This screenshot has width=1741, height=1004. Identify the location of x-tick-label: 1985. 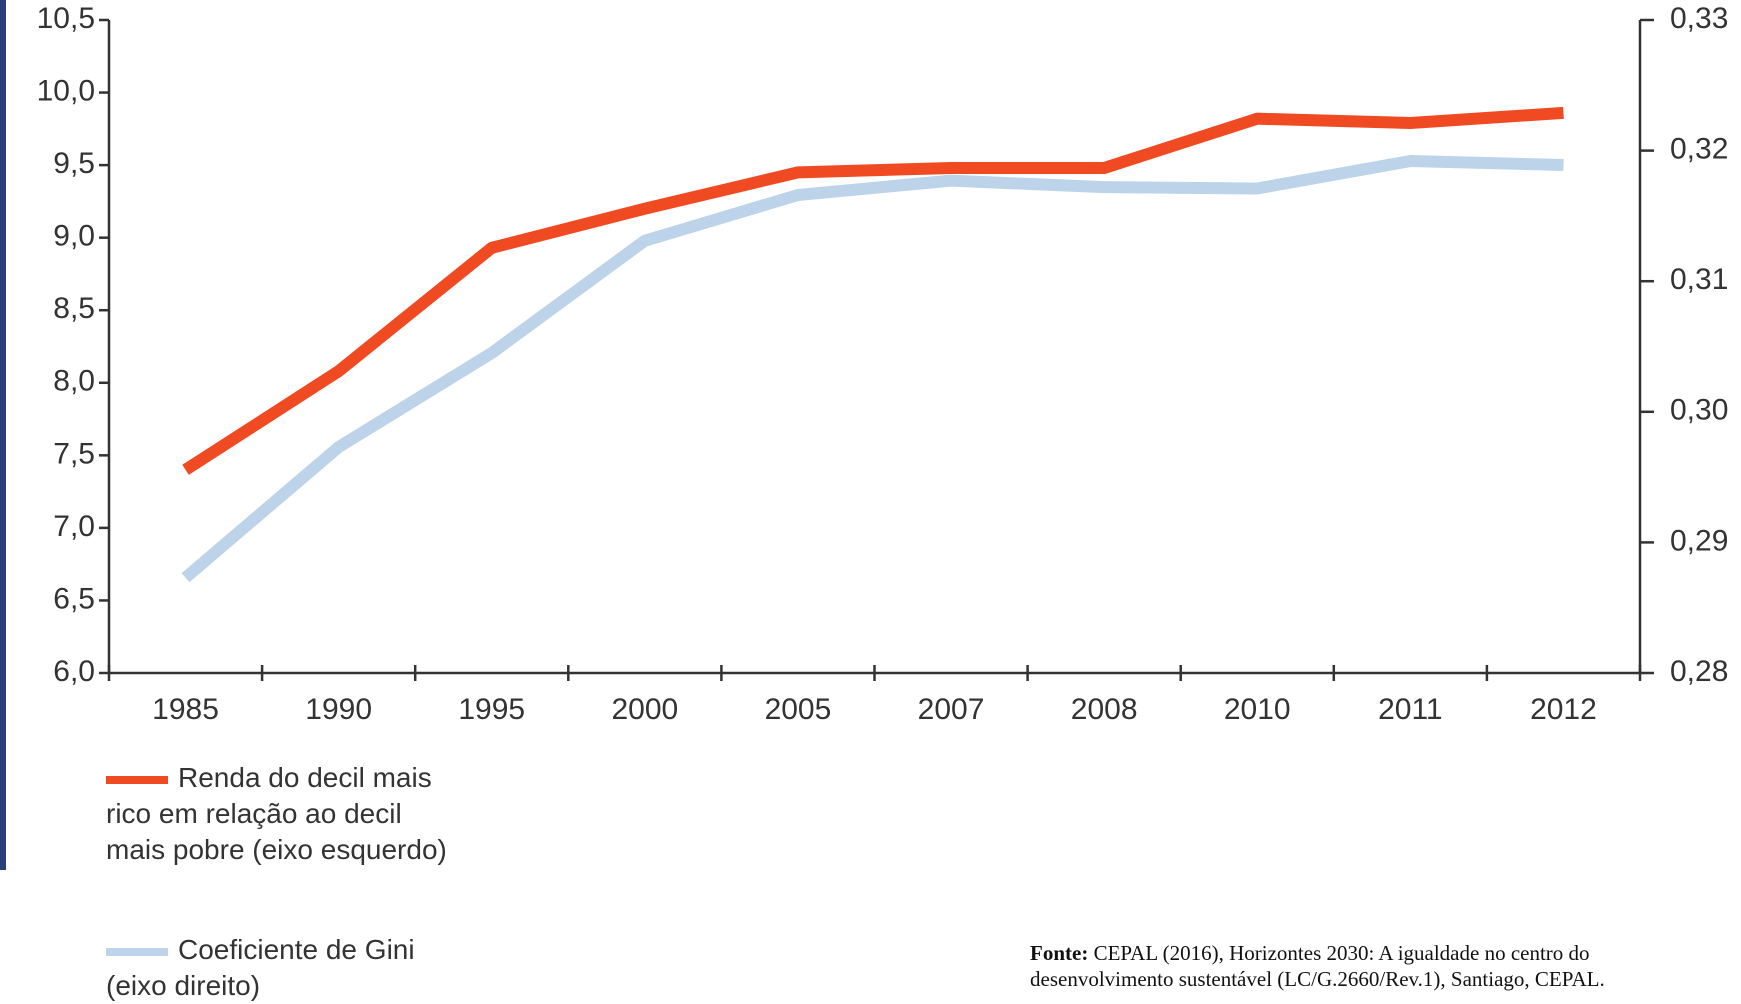
(185, 709).